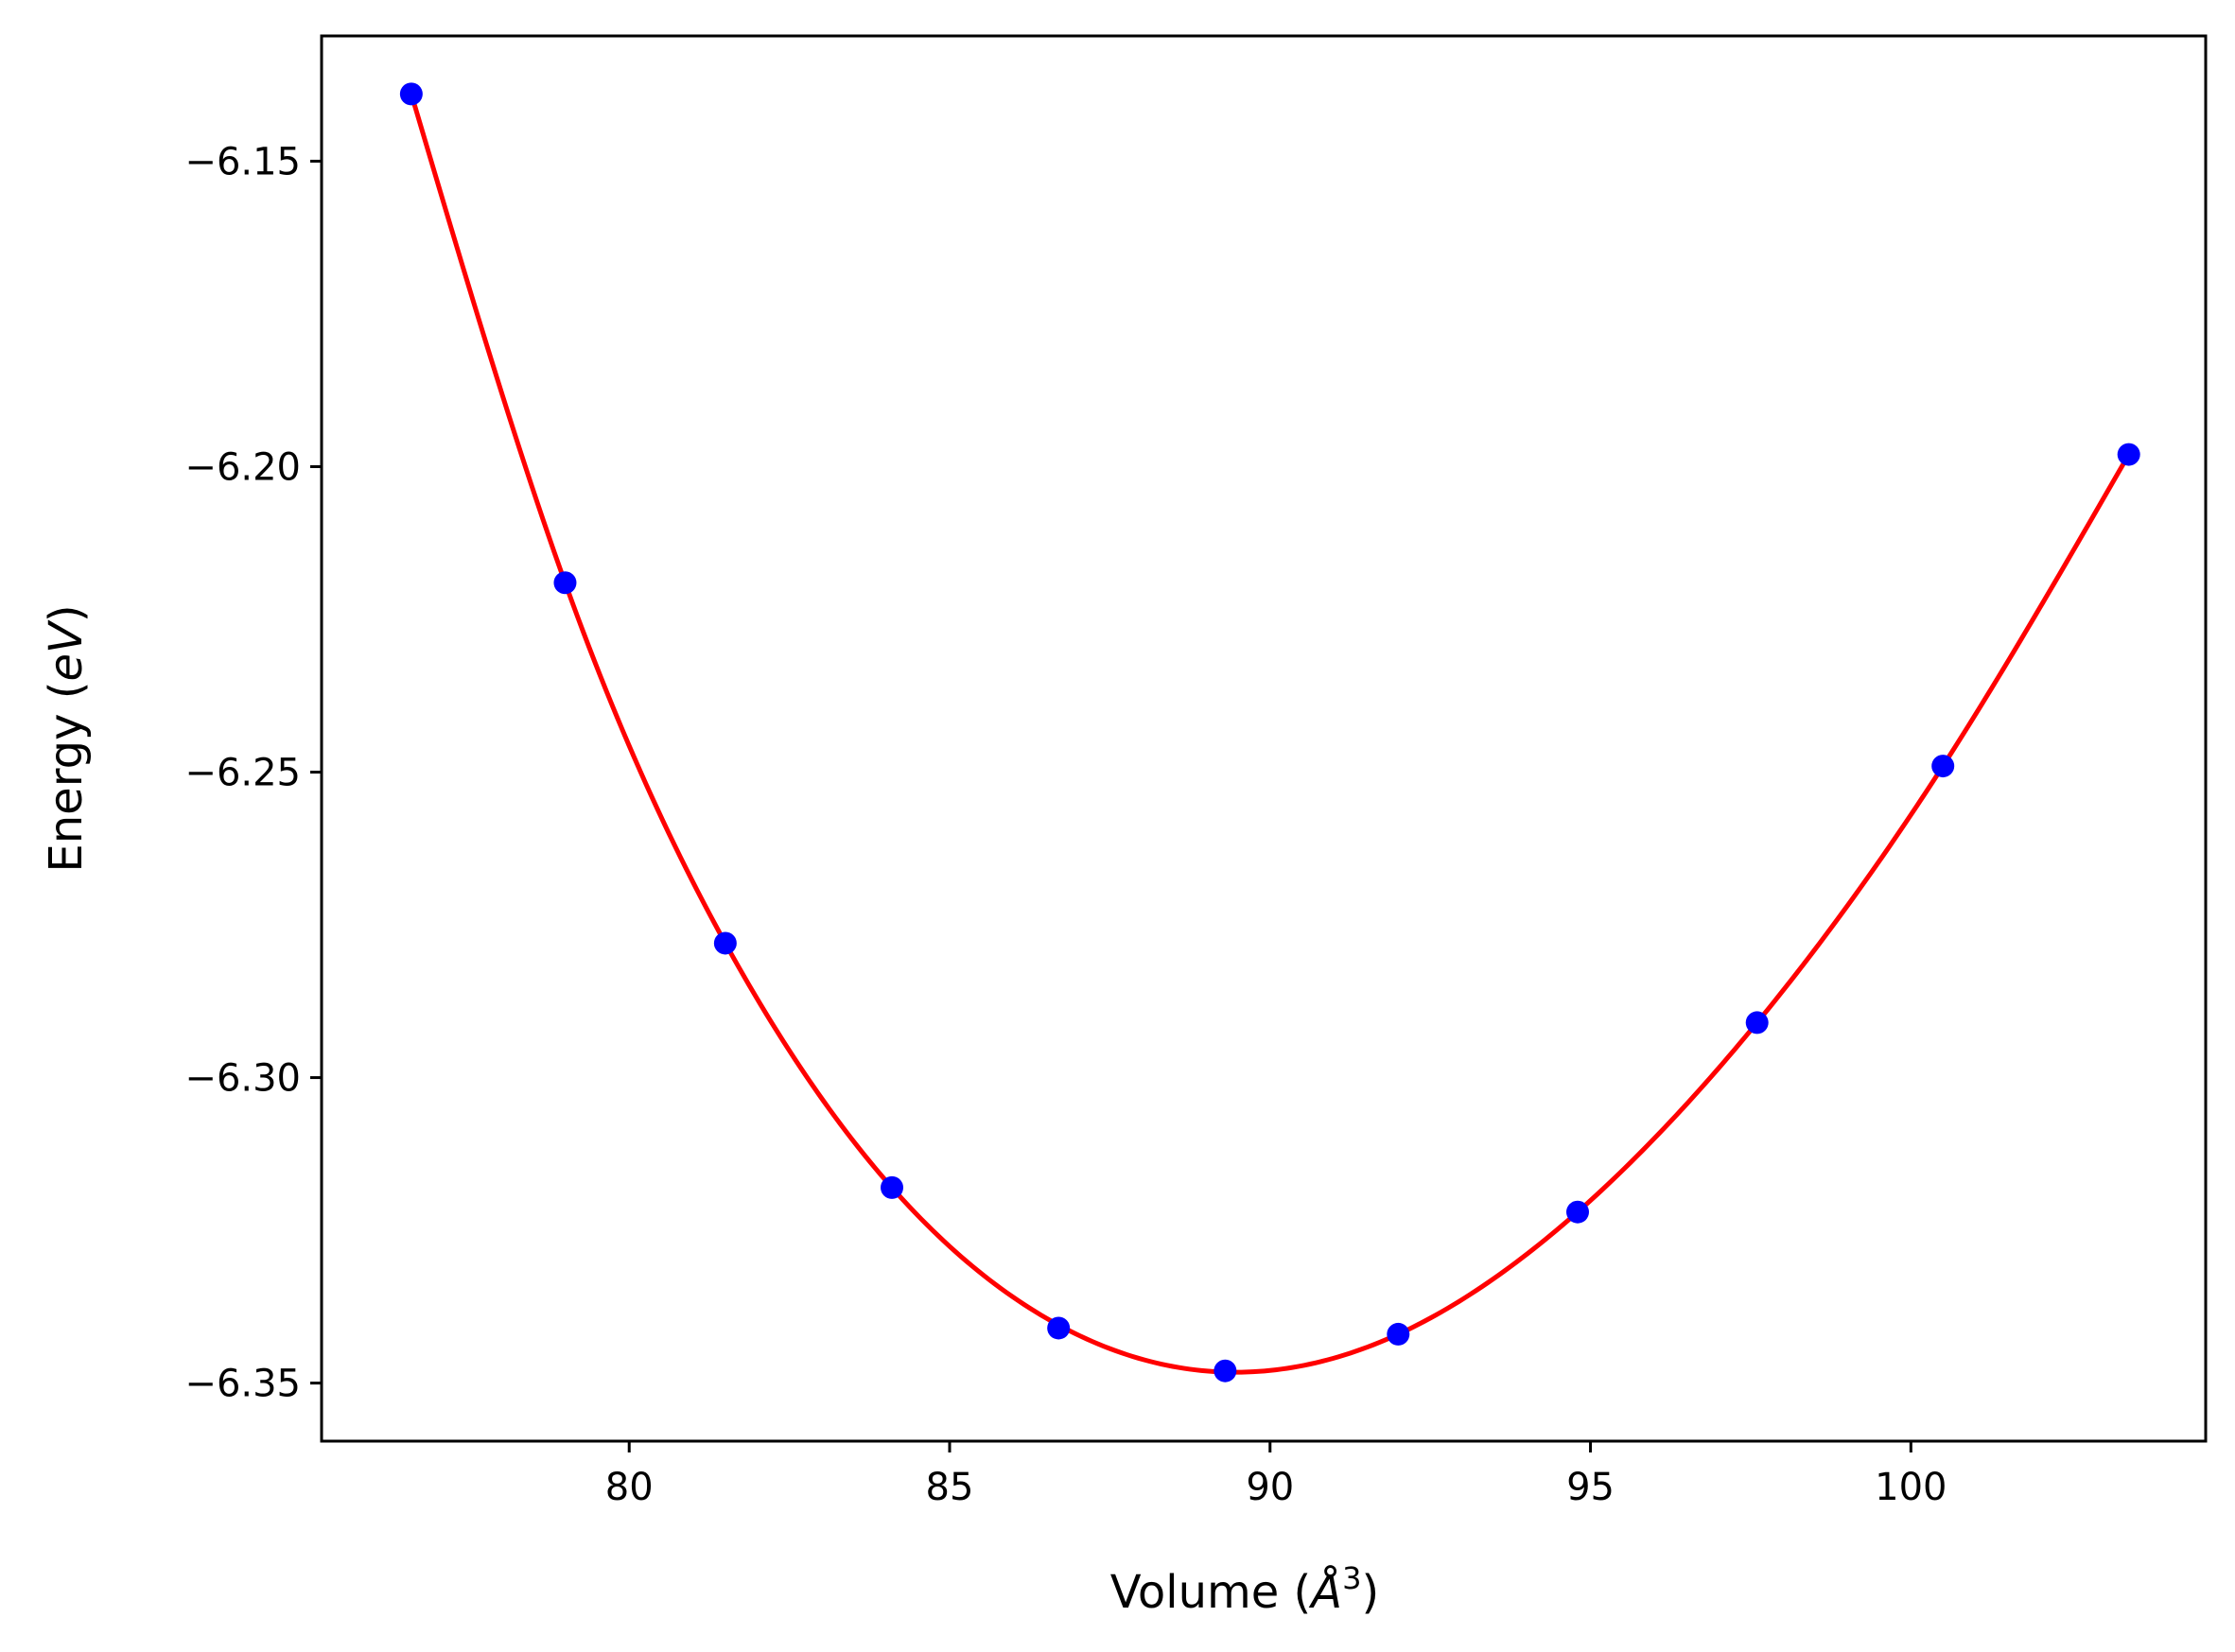  What do you see at coordinates (1211, 1593) in the screenshot?
I see `x-axis-label-prefix: Volume (` at bounding box center [1211, 1593].